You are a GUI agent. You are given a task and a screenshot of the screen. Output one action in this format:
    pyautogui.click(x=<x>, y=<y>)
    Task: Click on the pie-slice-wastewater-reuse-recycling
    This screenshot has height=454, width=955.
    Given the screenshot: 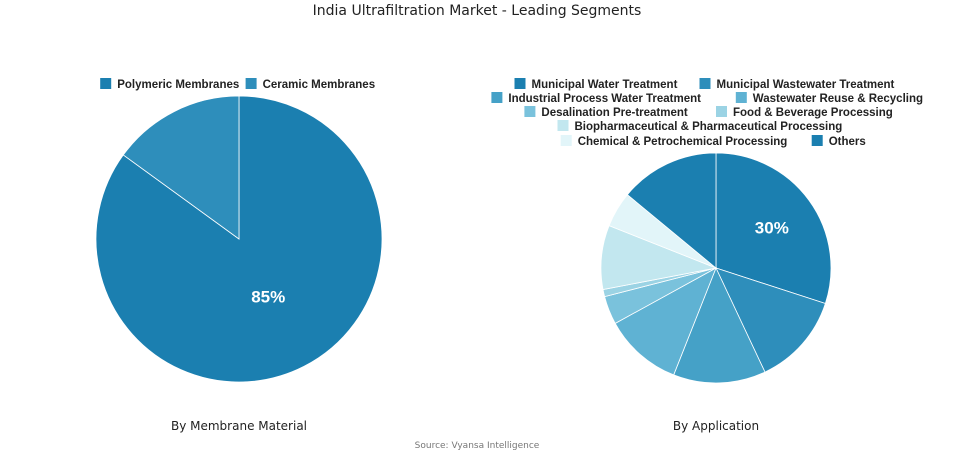 What is the action you would take?
    pyautogui.click(x=665, y=321)
    